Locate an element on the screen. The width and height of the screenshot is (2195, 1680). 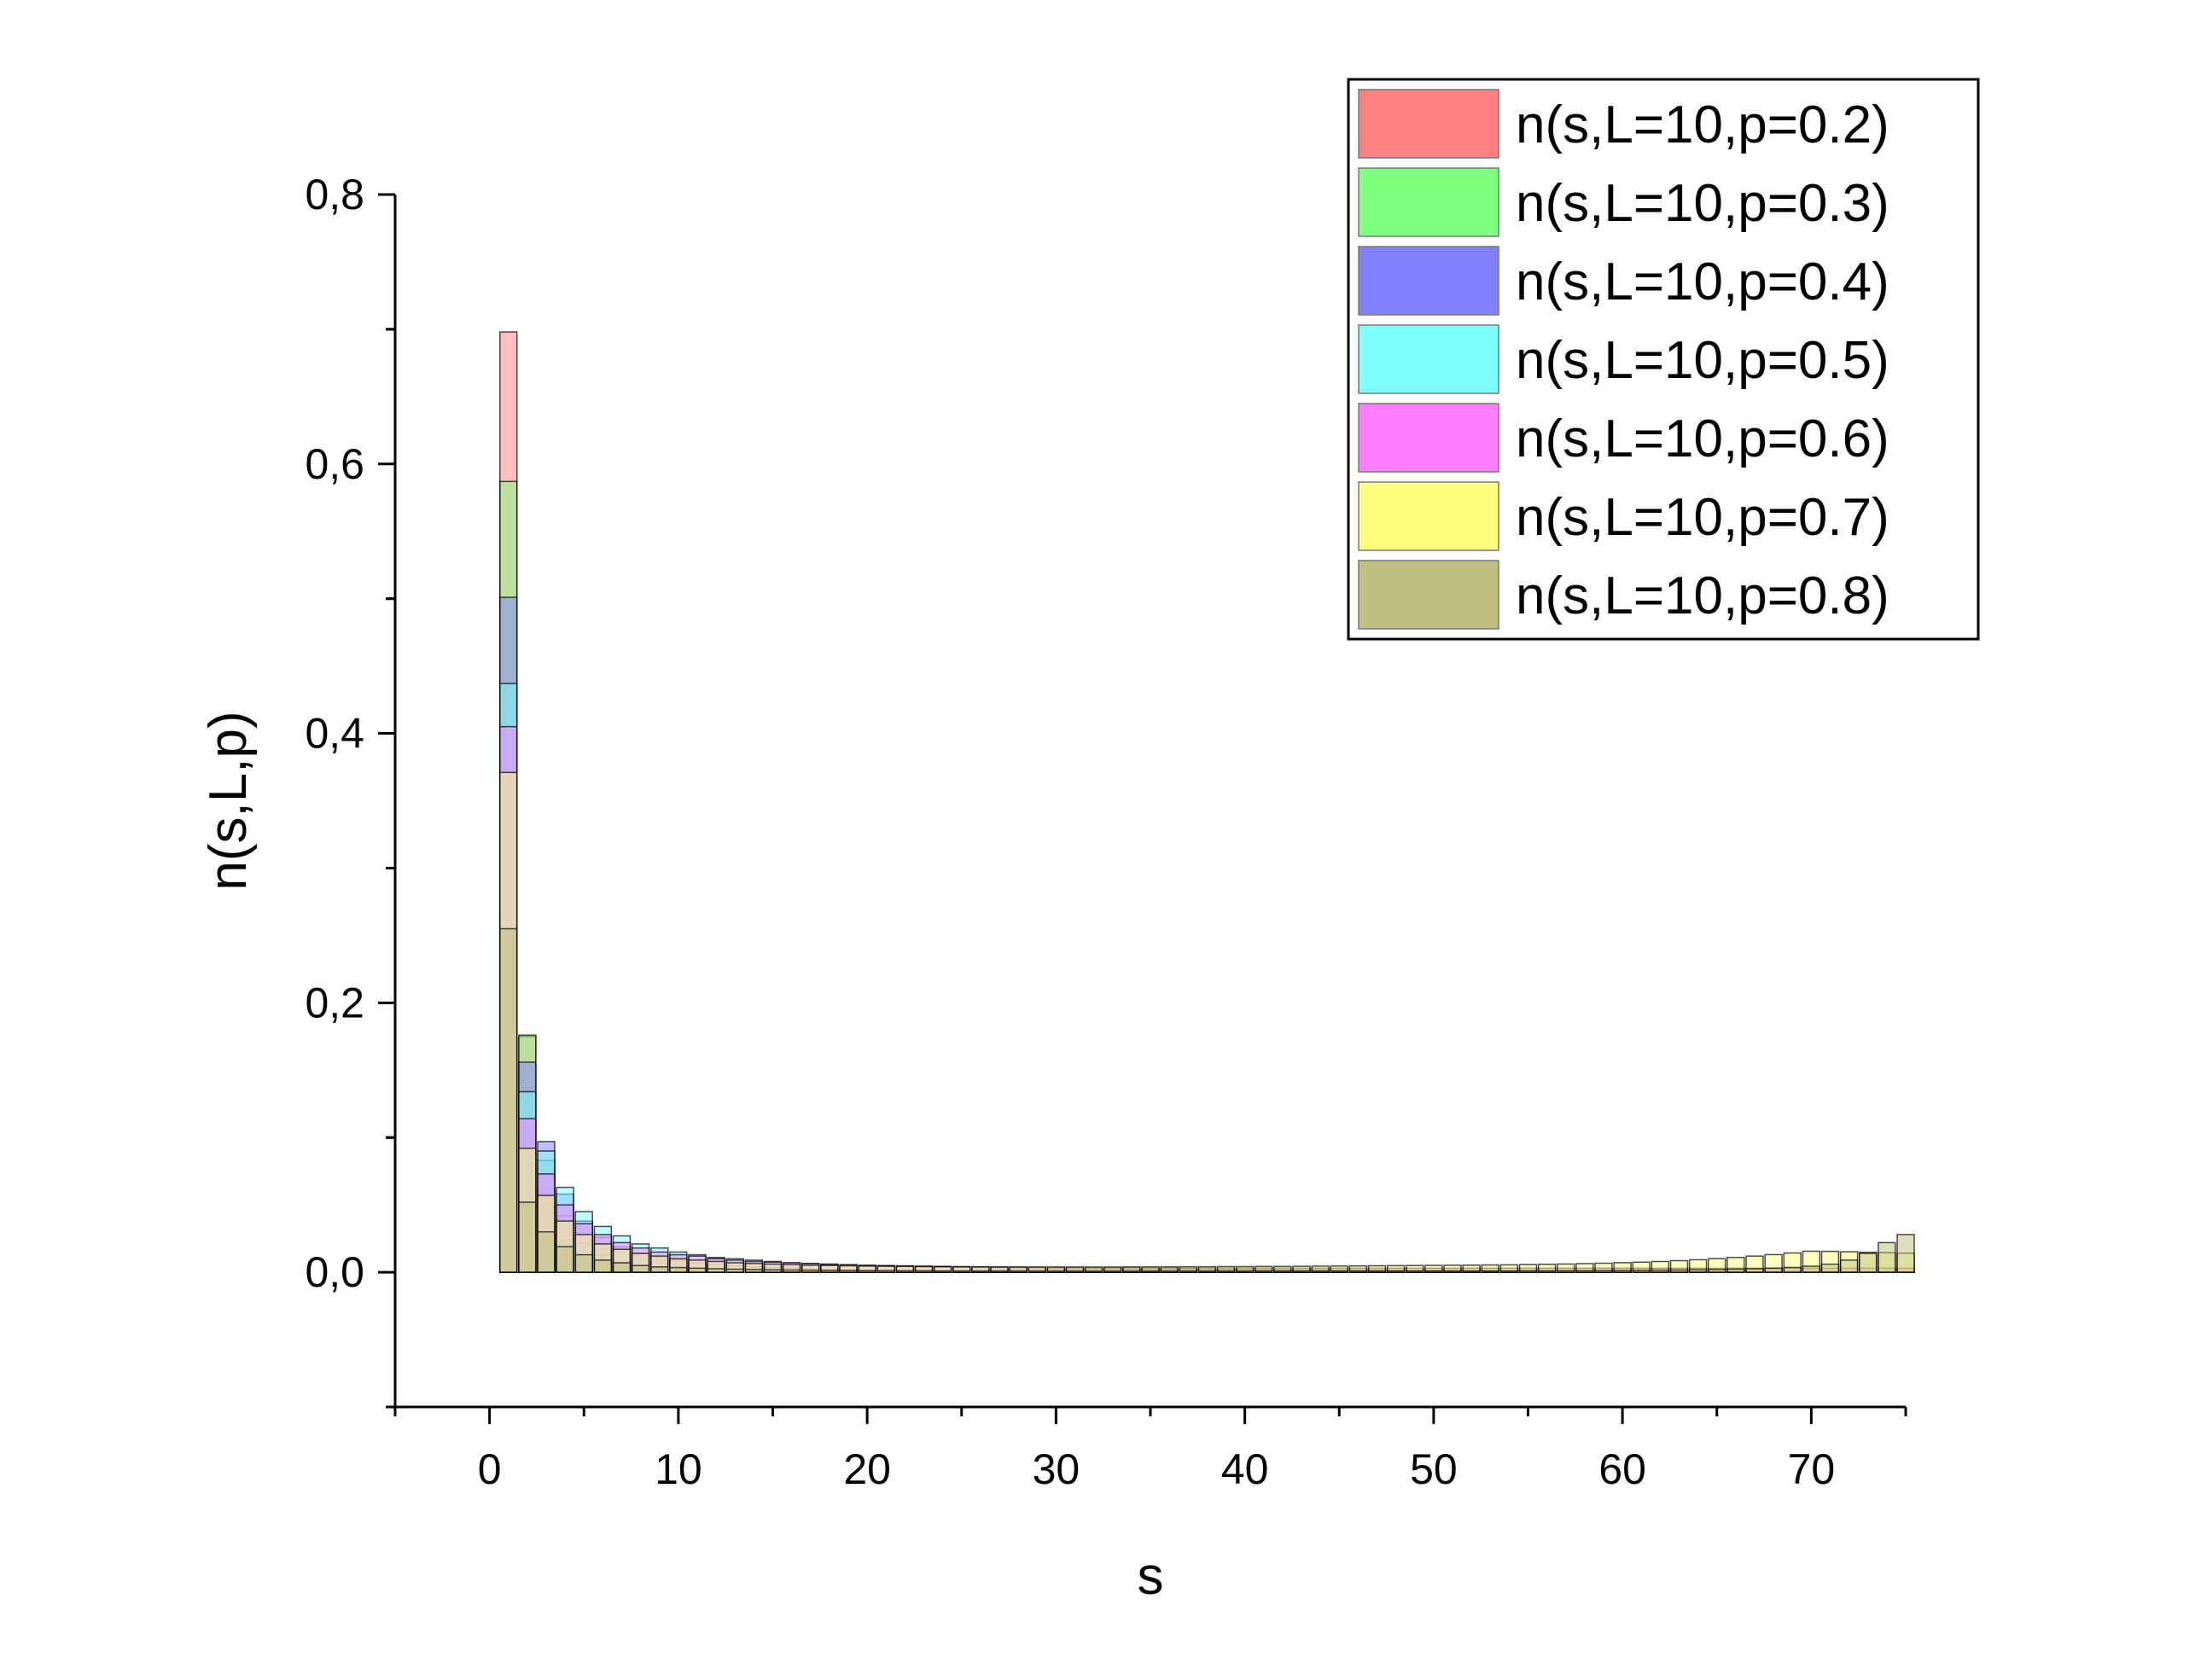
x-tick-label: 50 is located at coordinates (1434, 1469).